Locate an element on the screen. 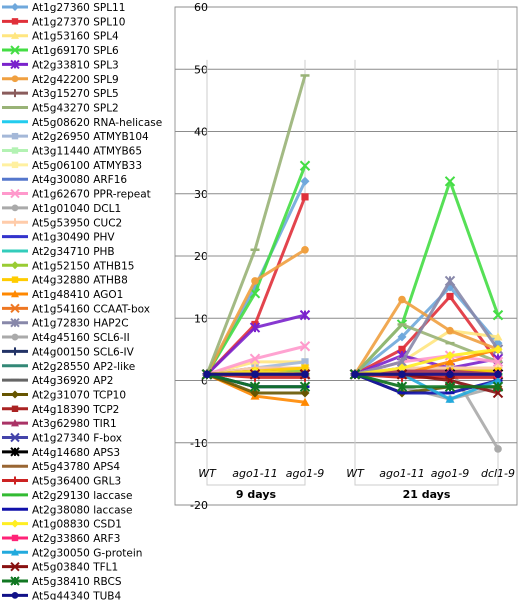  legend-item: At1g01040 DCL1 is located at coordinates (61, 209).